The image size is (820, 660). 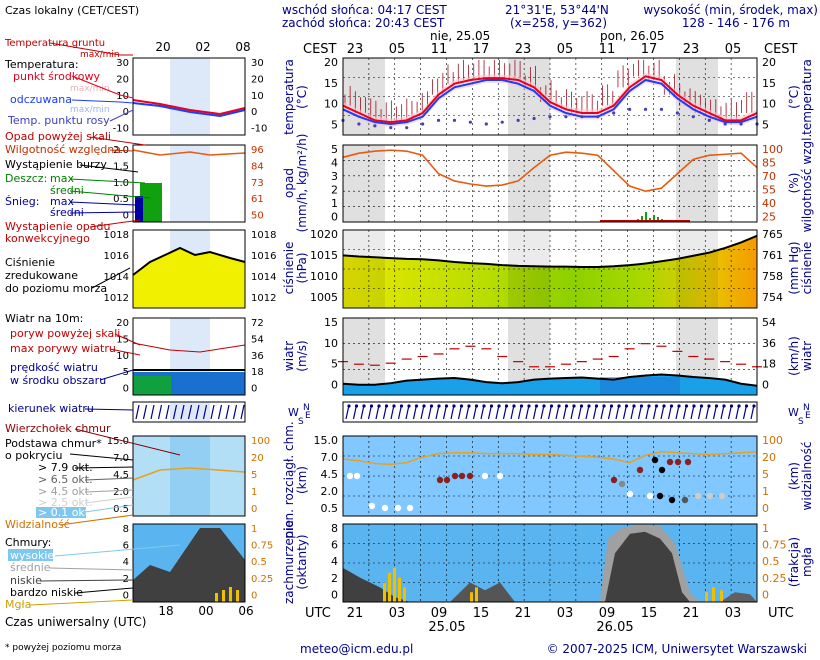 I want to click on legend-storm: Wystąpienie burzy, so click(x=56, y=164).